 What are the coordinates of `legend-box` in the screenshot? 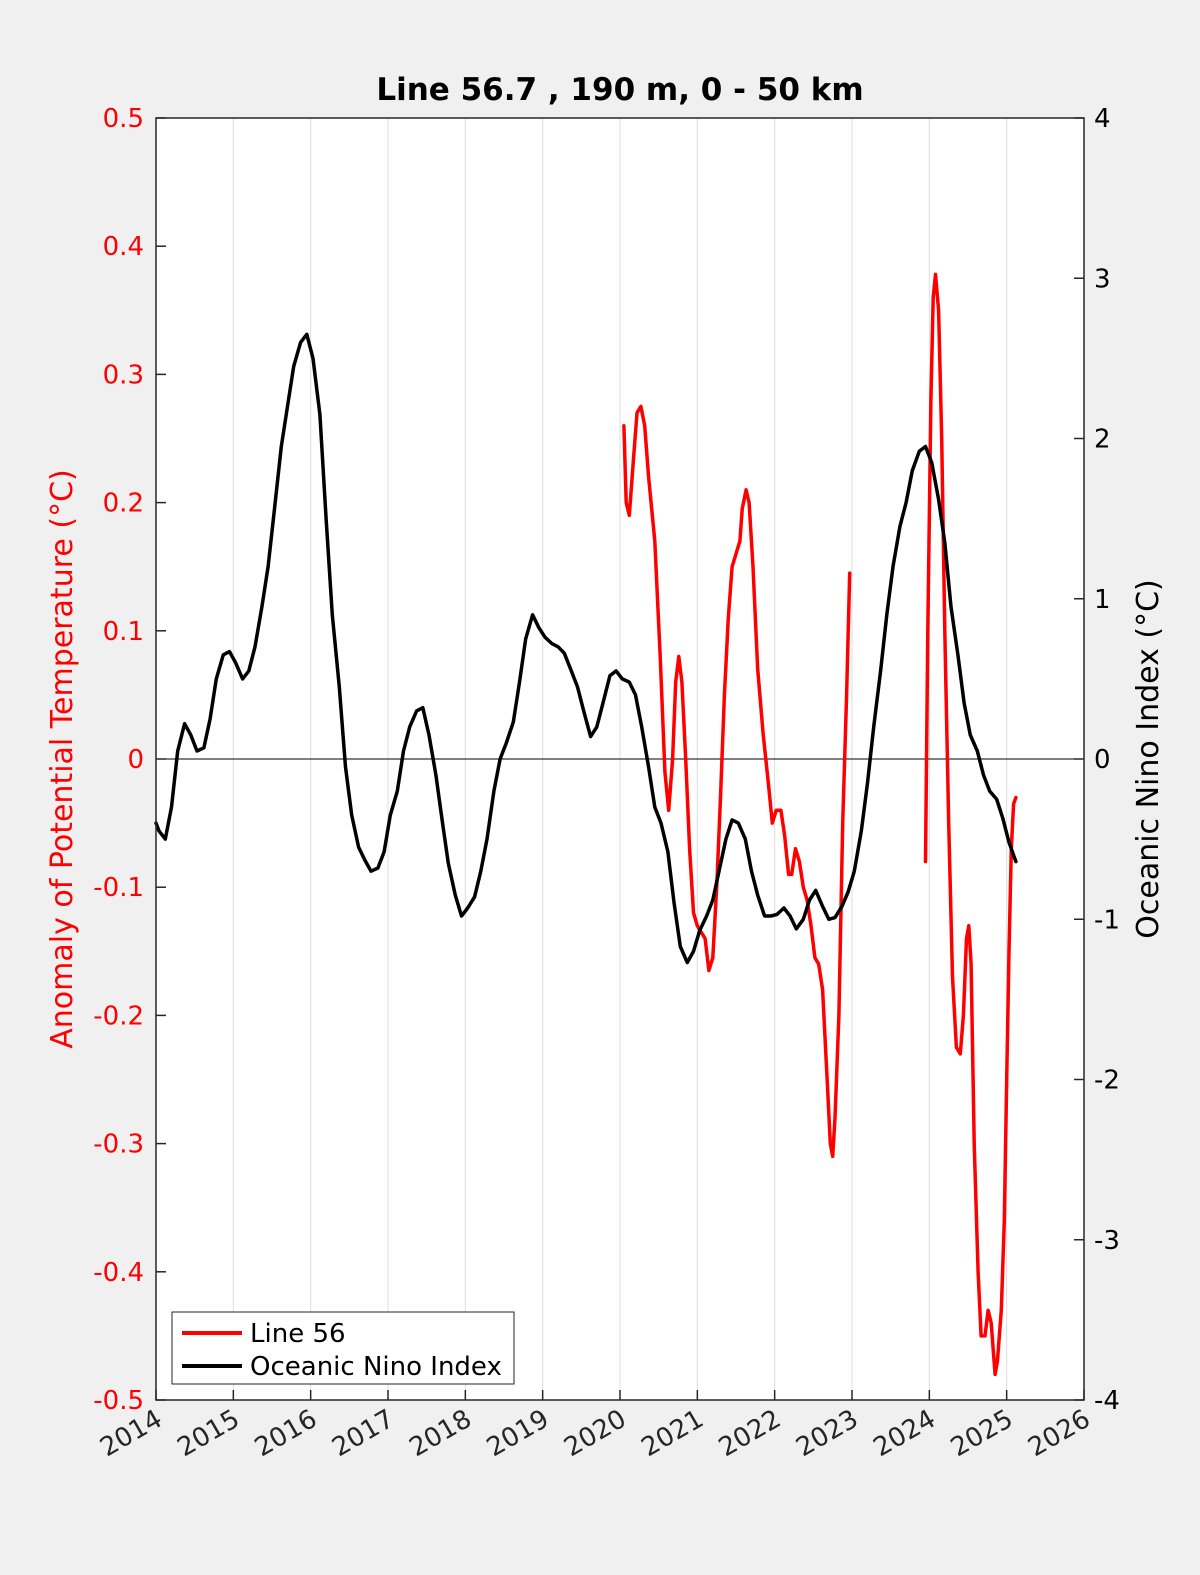 It's located at (343, 1348).